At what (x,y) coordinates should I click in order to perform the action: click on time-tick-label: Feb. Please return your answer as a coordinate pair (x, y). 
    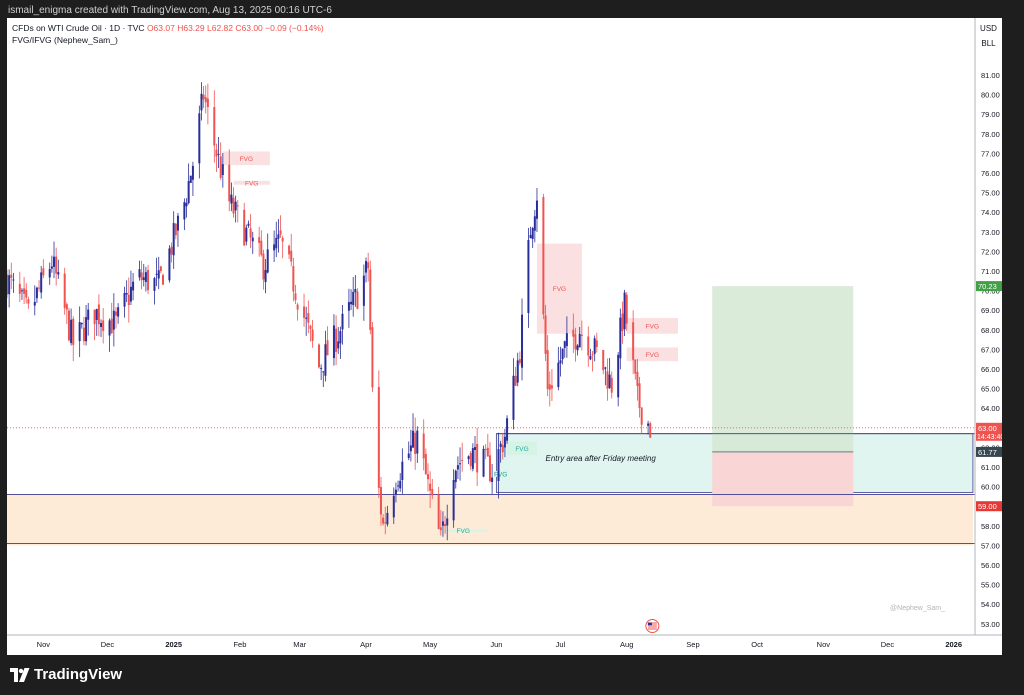
    Looking at the image, I should click on (239, 644).